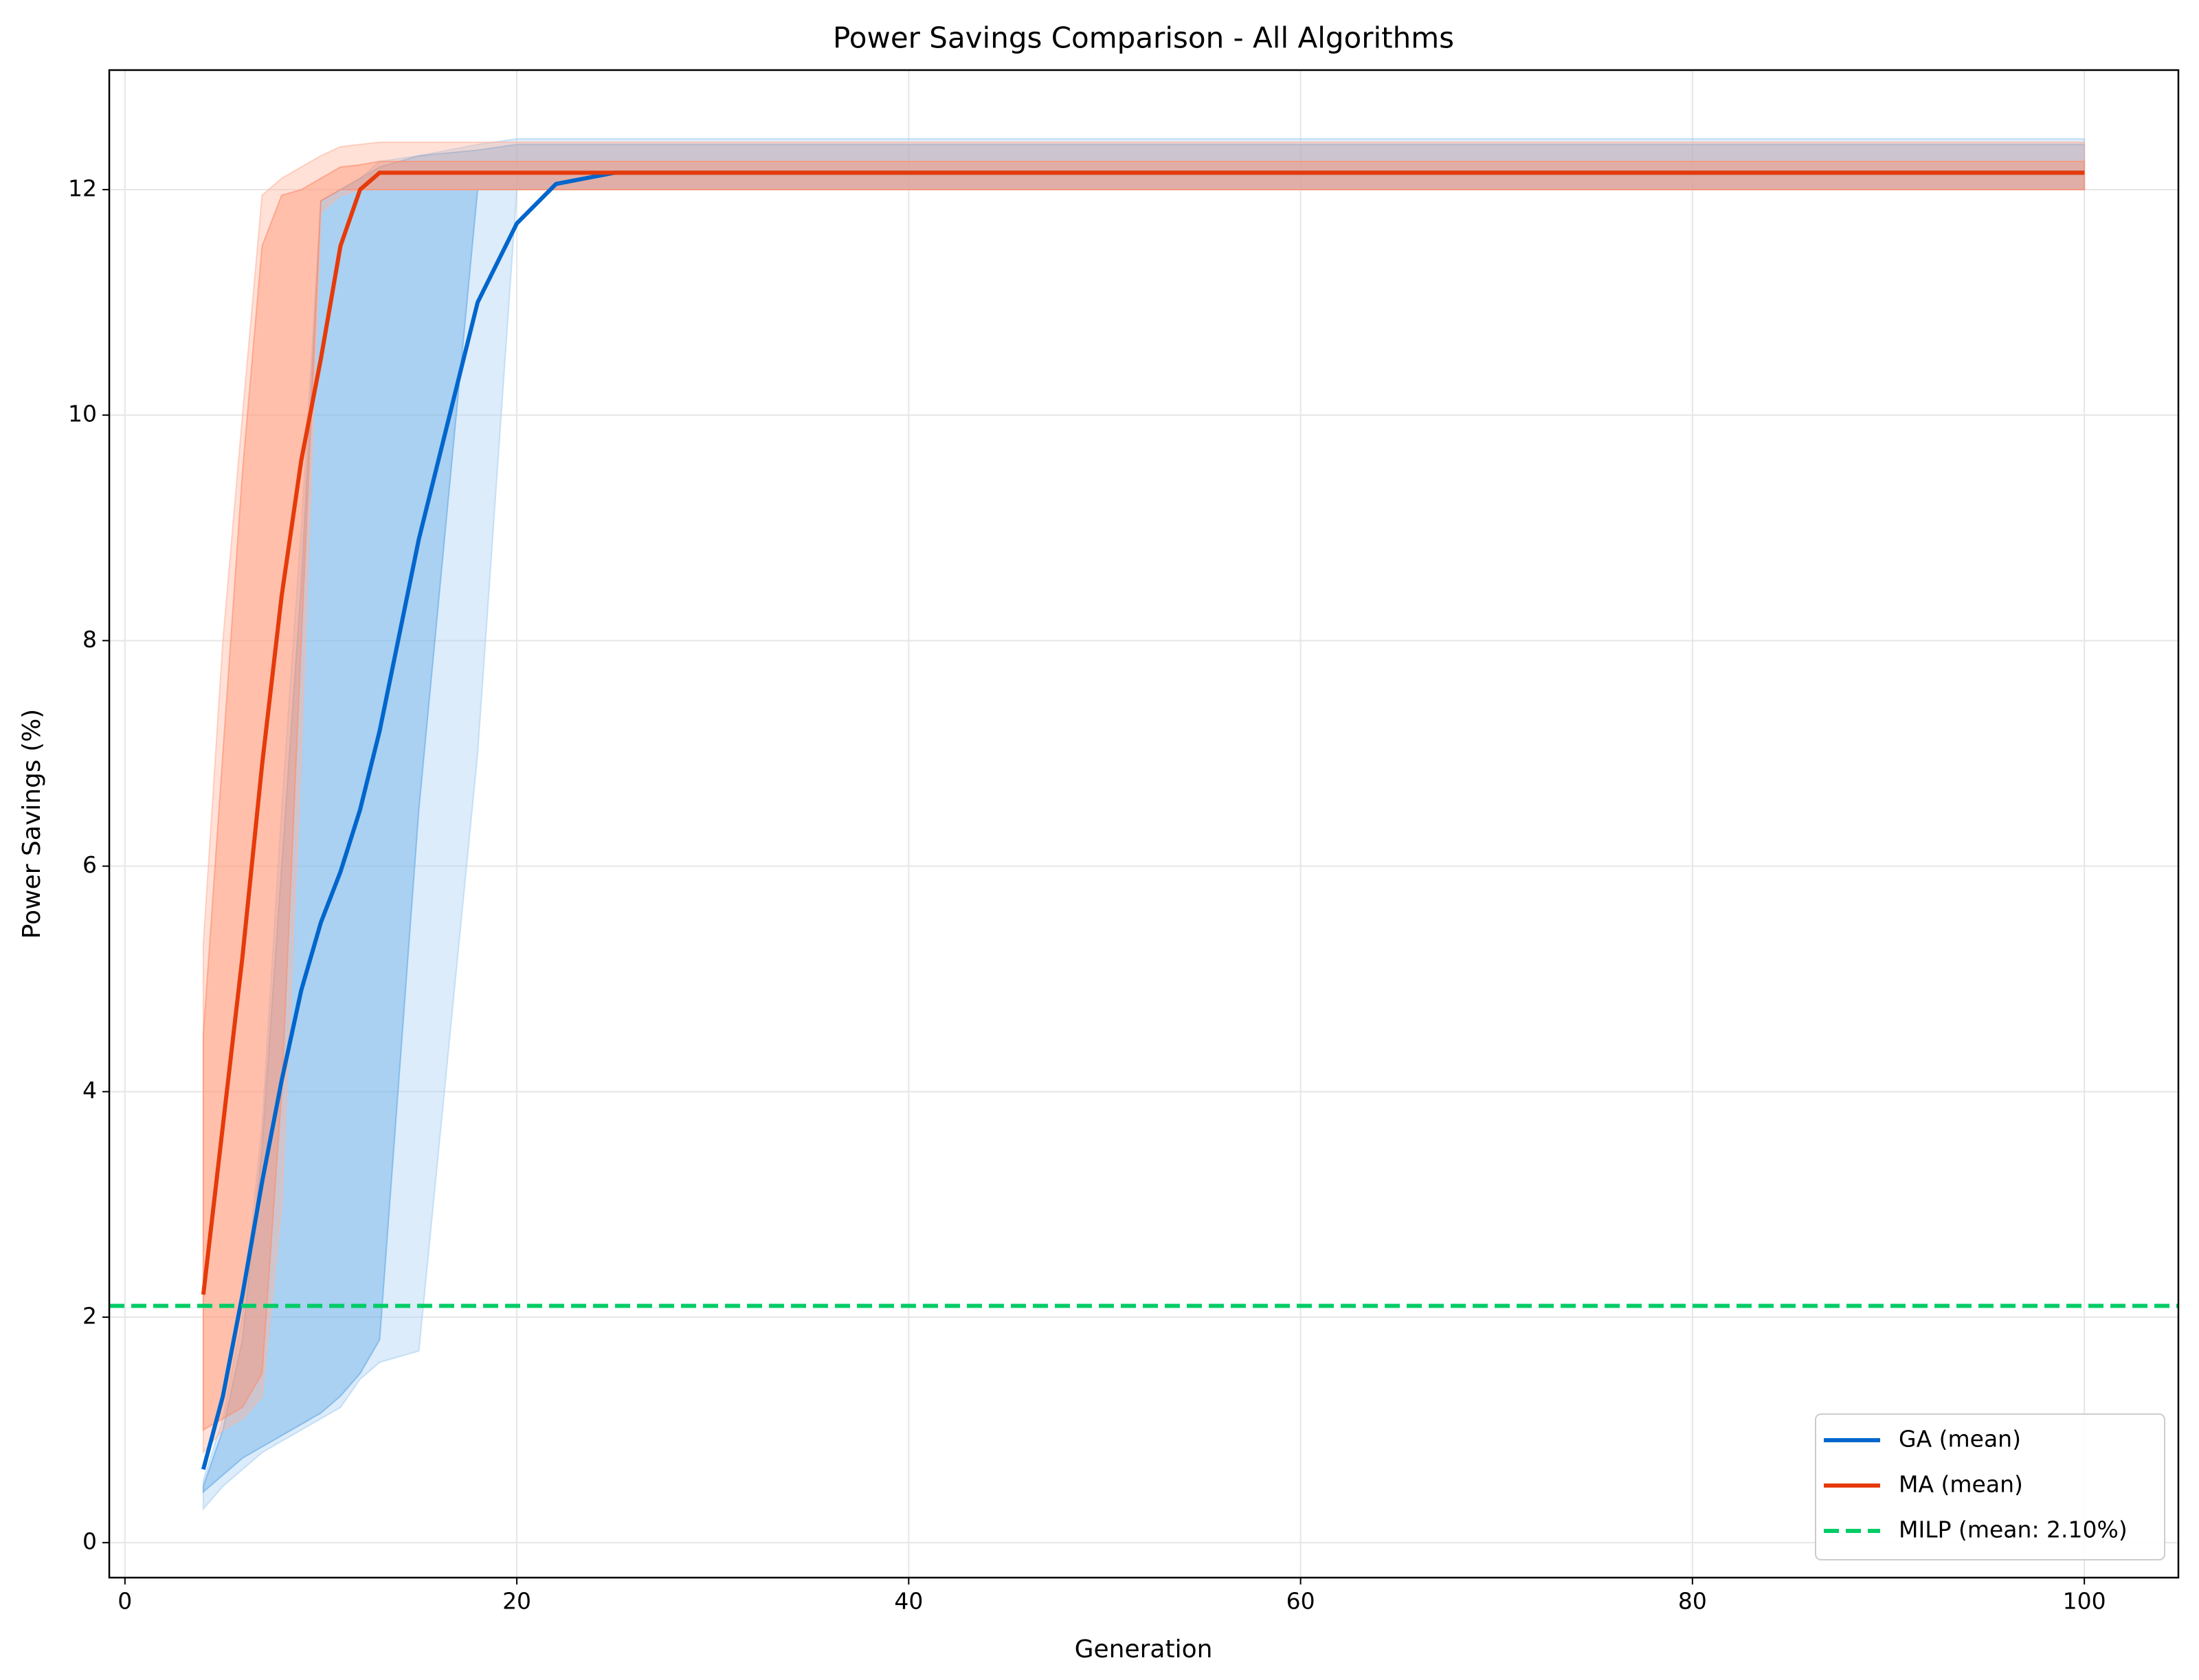  What do you see at coordinates (89, 639) in the screenshot?
I see `y-tick-label: 8` at bounding box center [89, 639].